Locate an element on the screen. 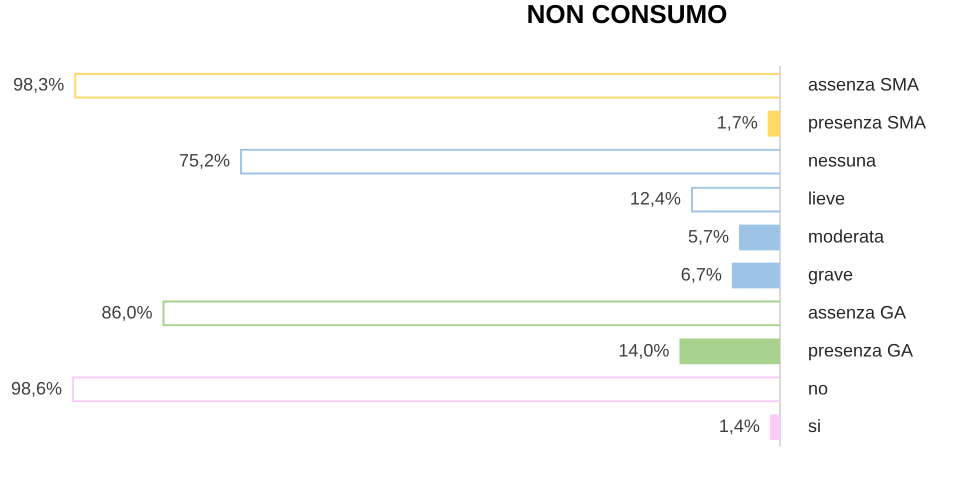 Image resolution: width=954 pixels, height=485 pixels. y-tick-label: lieve is located at coordinates (826, 198).